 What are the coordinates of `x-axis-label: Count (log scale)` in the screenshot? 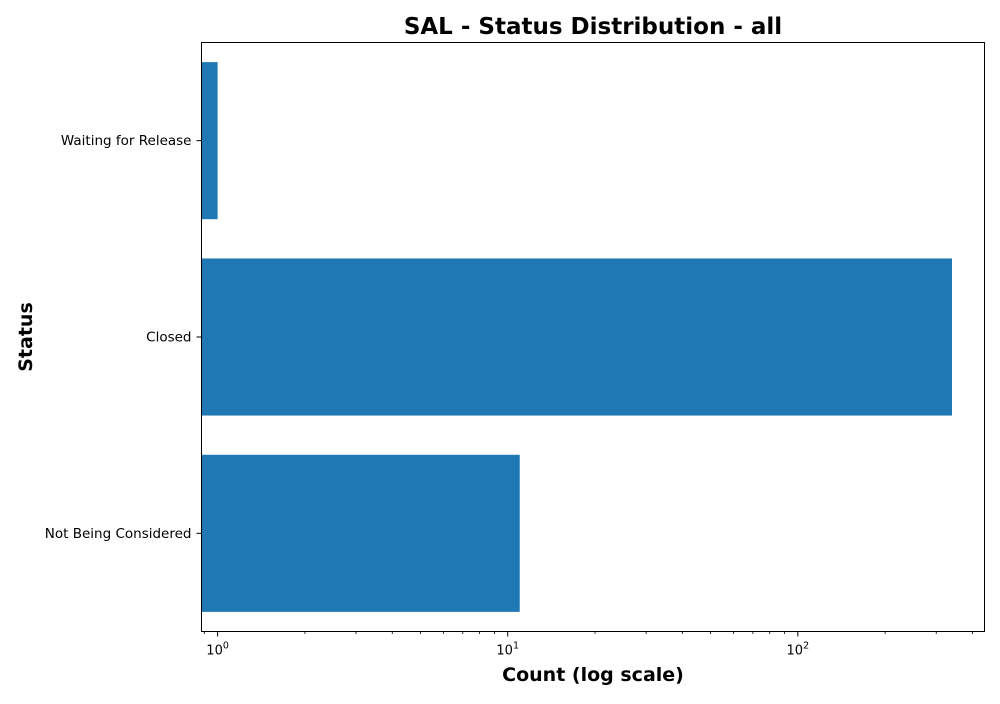 It's located at (593, 675).